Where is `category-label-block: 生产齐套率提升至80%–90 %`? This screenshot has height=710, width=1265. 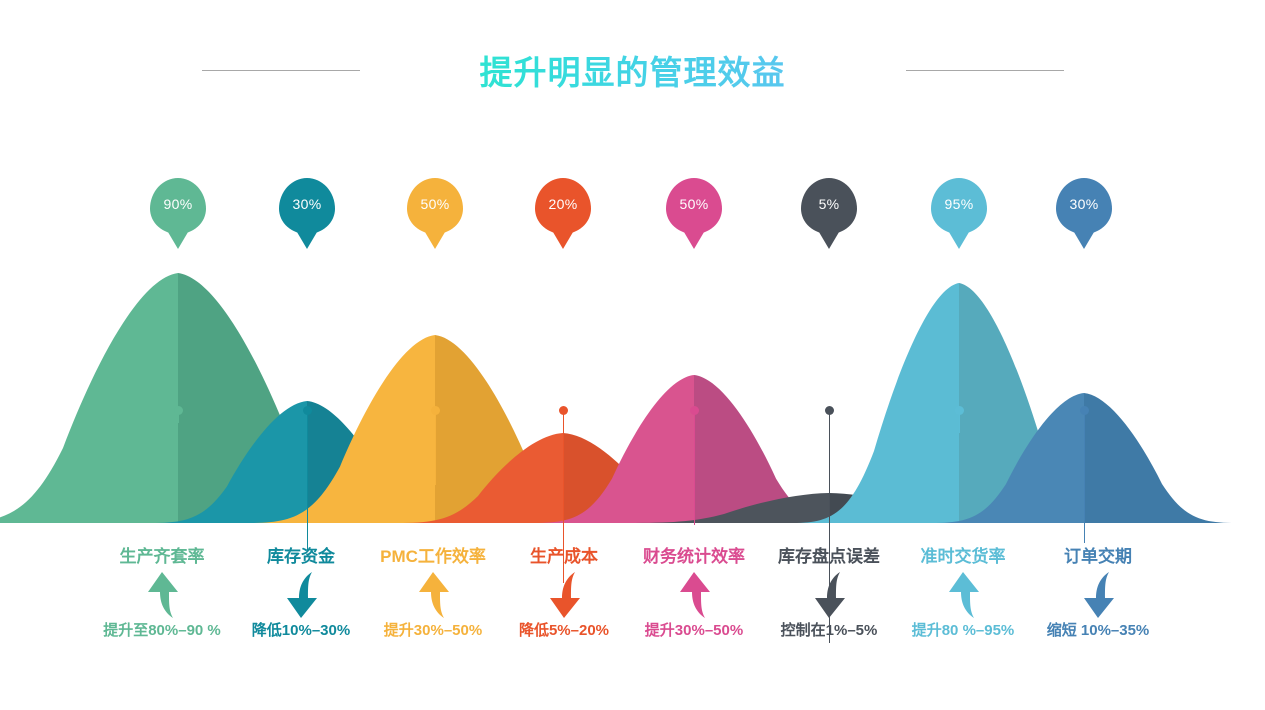 category-label-block: 生产齐套率提升至80%–90 % is located at coordinates (162, 593).